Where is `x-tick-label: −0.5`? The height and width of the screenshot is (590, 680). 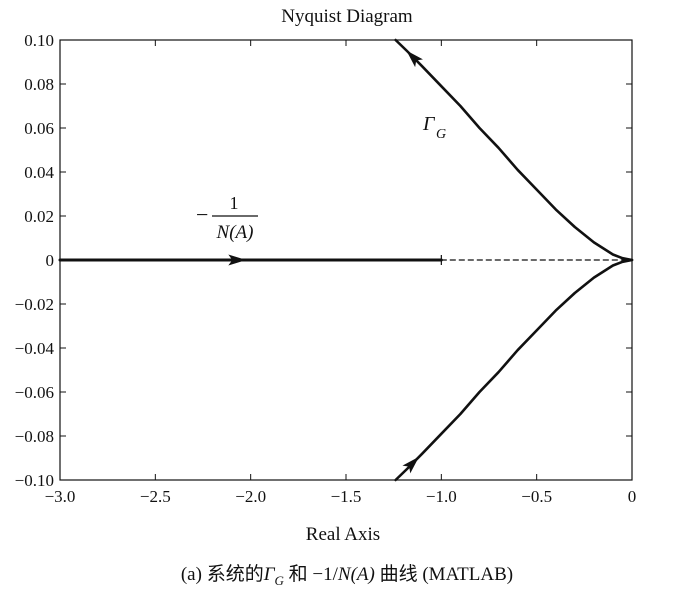 x-tick-label: −0.5 is located at coordinates (536, 496).